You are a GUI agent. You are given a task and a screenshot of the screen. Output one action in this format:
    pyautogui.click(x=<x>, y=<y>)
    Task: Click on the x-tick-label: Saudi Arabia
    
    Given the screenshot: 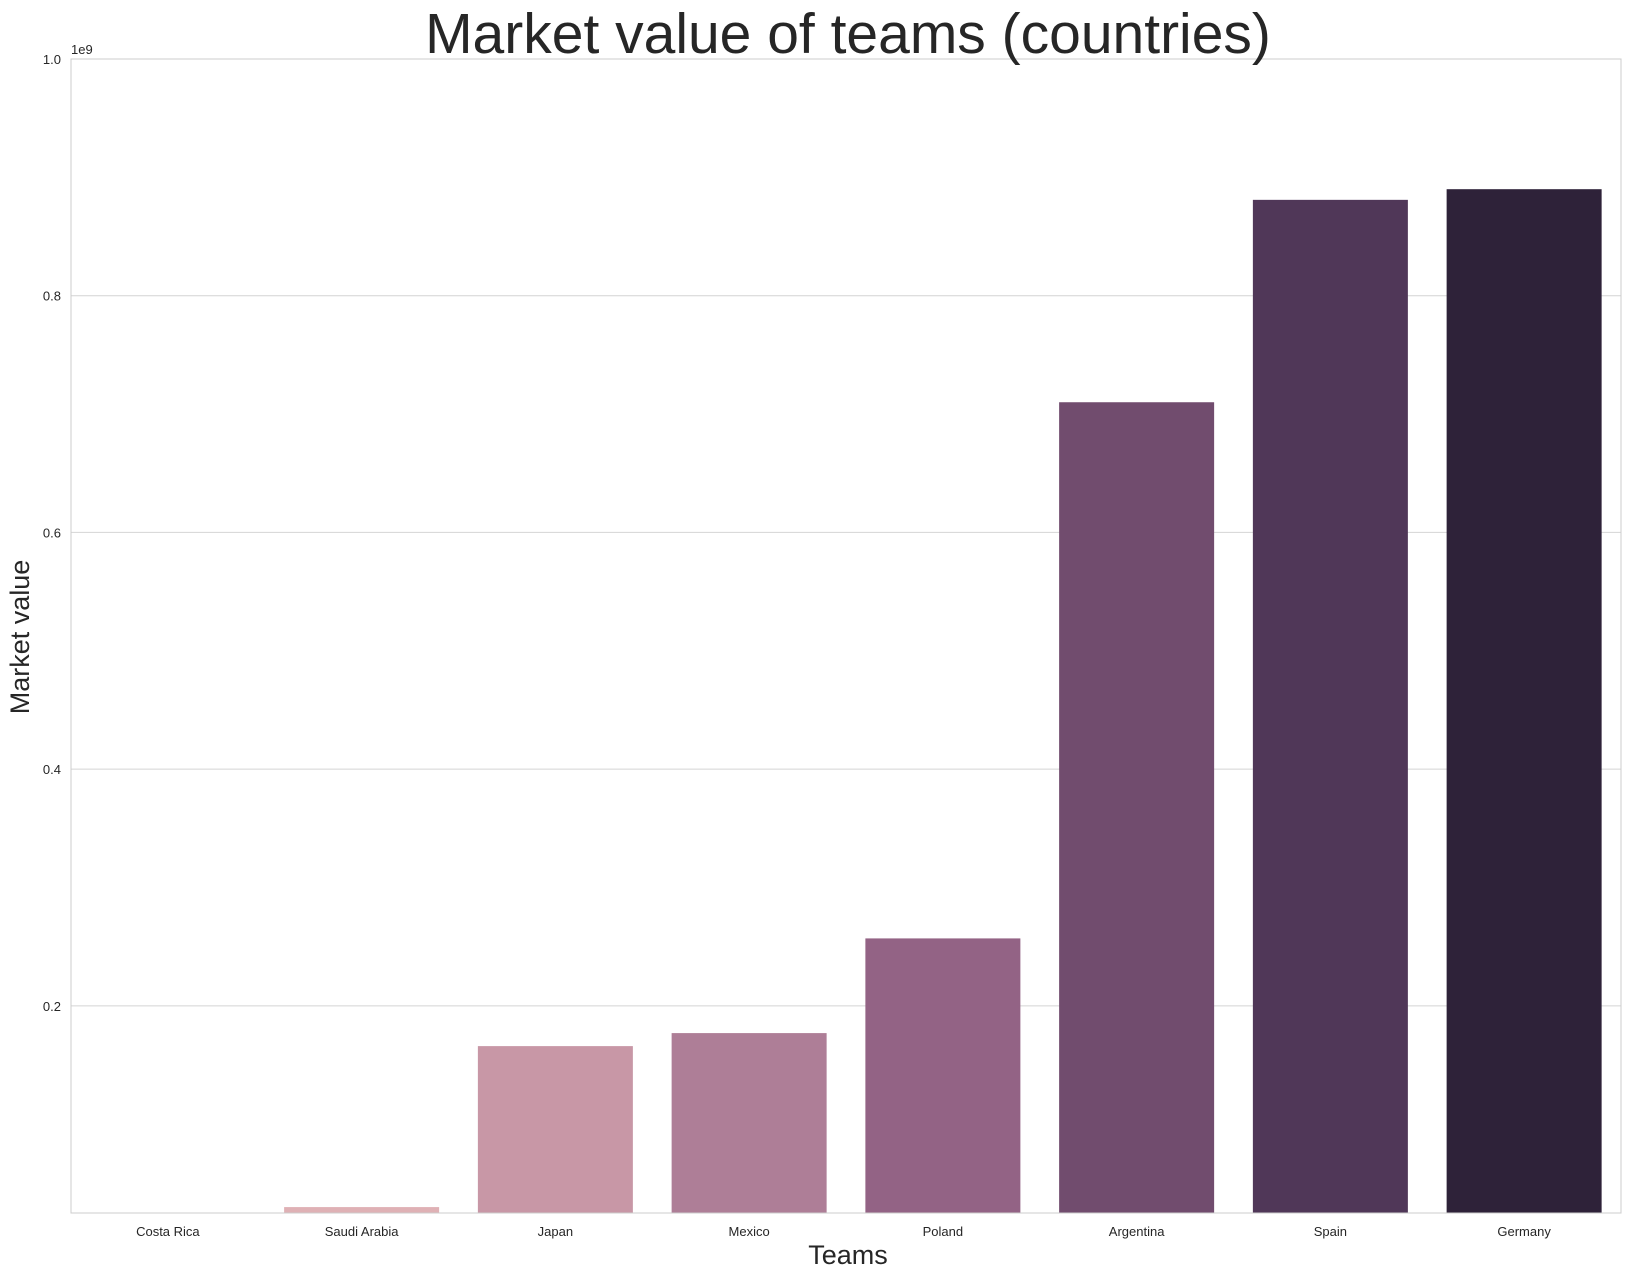 What is the action you would take?
    pyautogui.click(x=362, y=1231)
    